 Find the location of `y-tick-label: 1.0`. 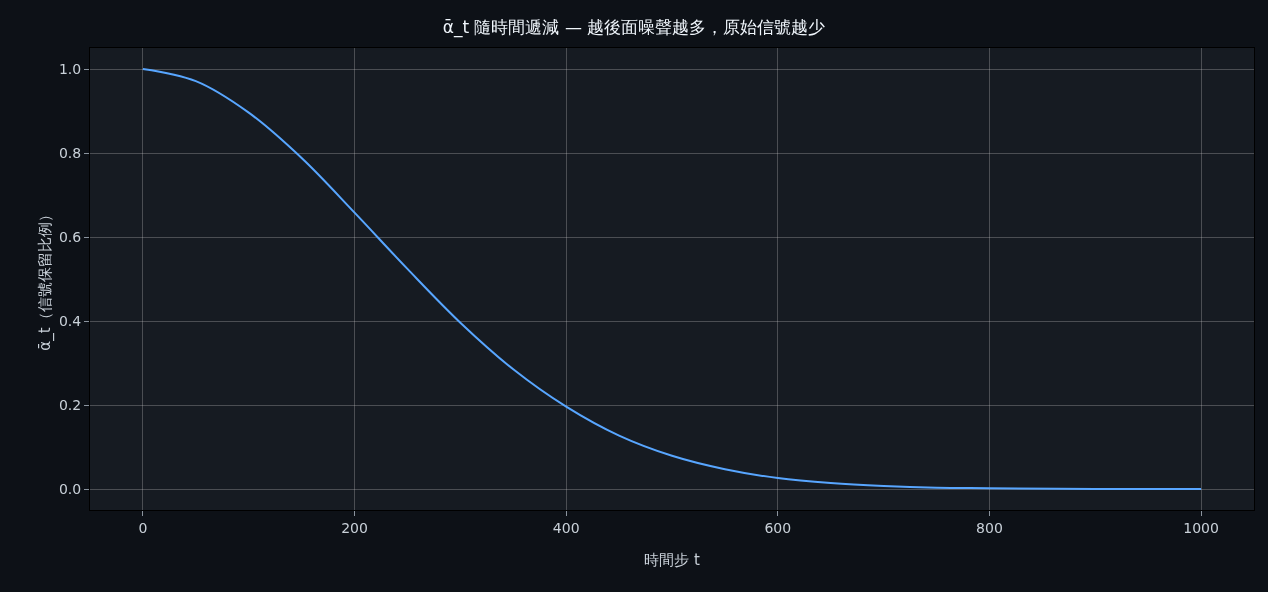

y-tick-label: 1.0 is located at coordinates (70, 68).